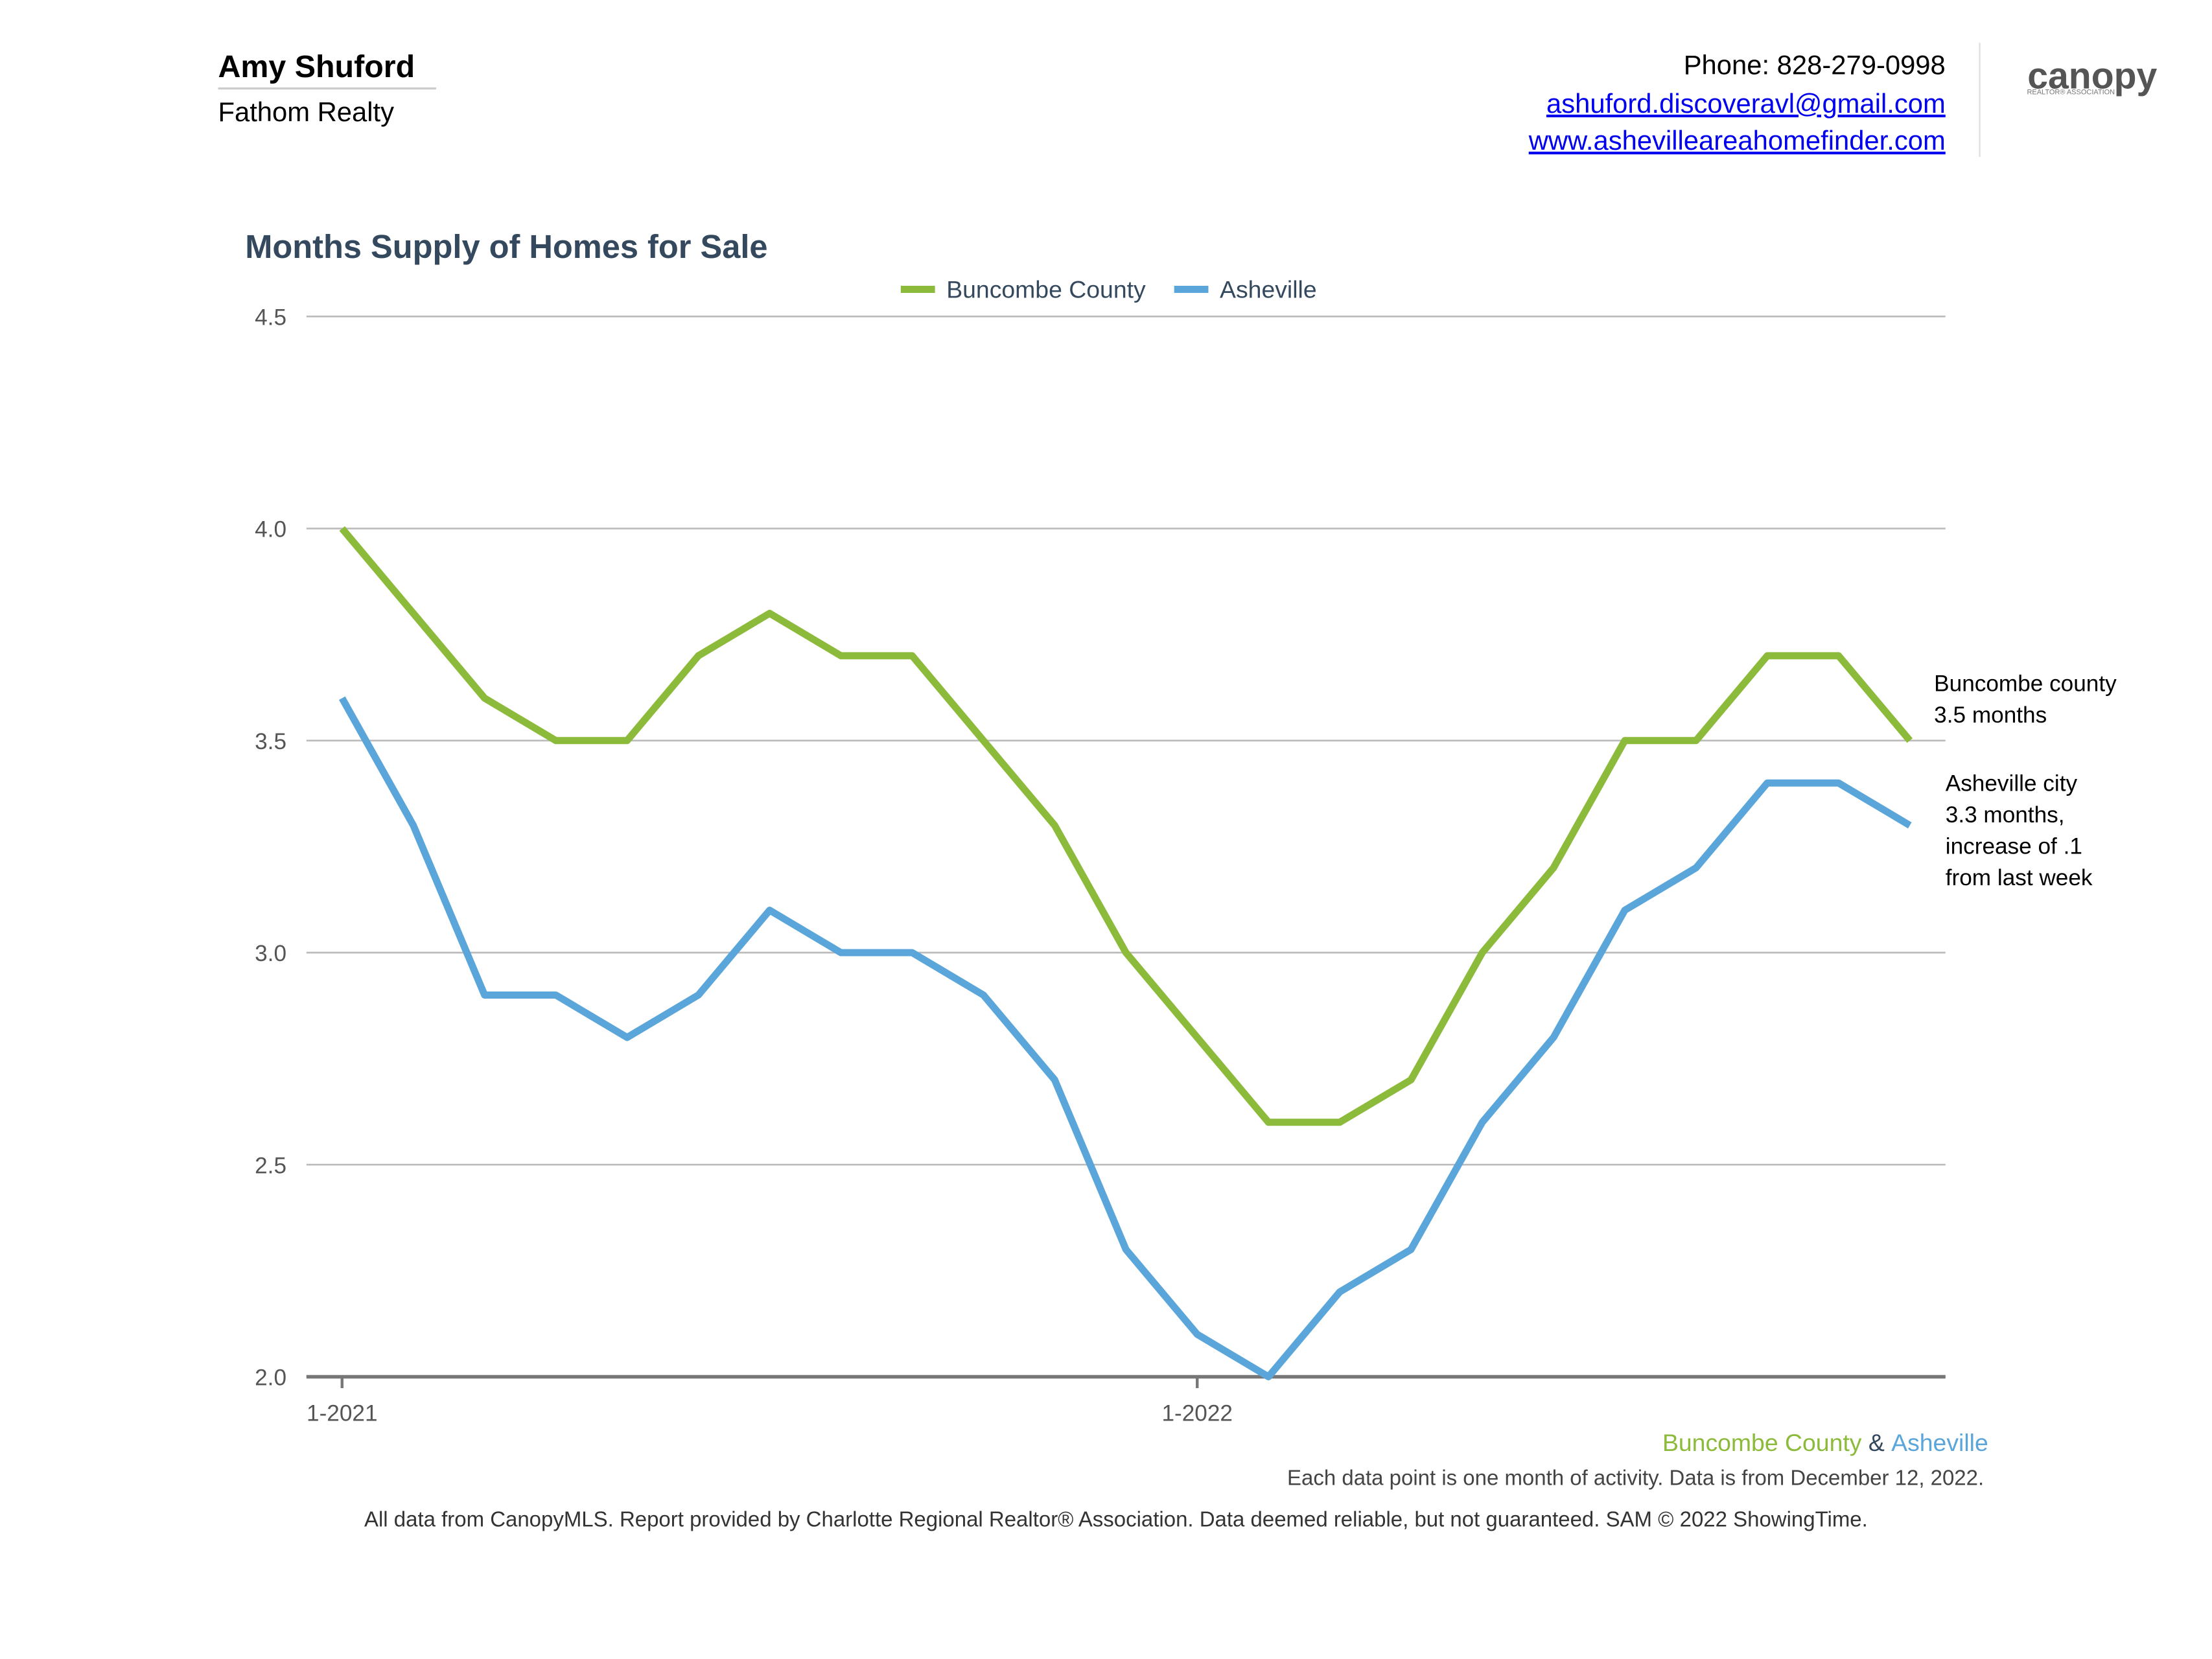 This screenshot has height=1659, width=2212. I want to click on website-link: www.ashevilleareahomefinder.com, so click(1737, 140).